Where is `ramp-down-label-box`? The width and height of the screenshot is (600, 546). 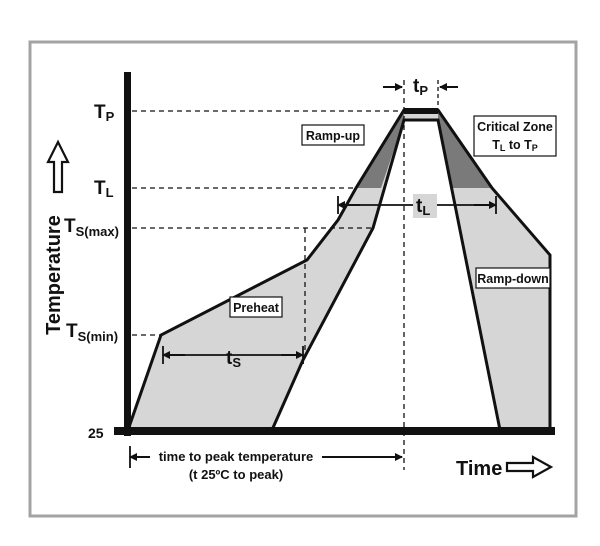 ramp-down-label-box is located at coordinates (513, 278).